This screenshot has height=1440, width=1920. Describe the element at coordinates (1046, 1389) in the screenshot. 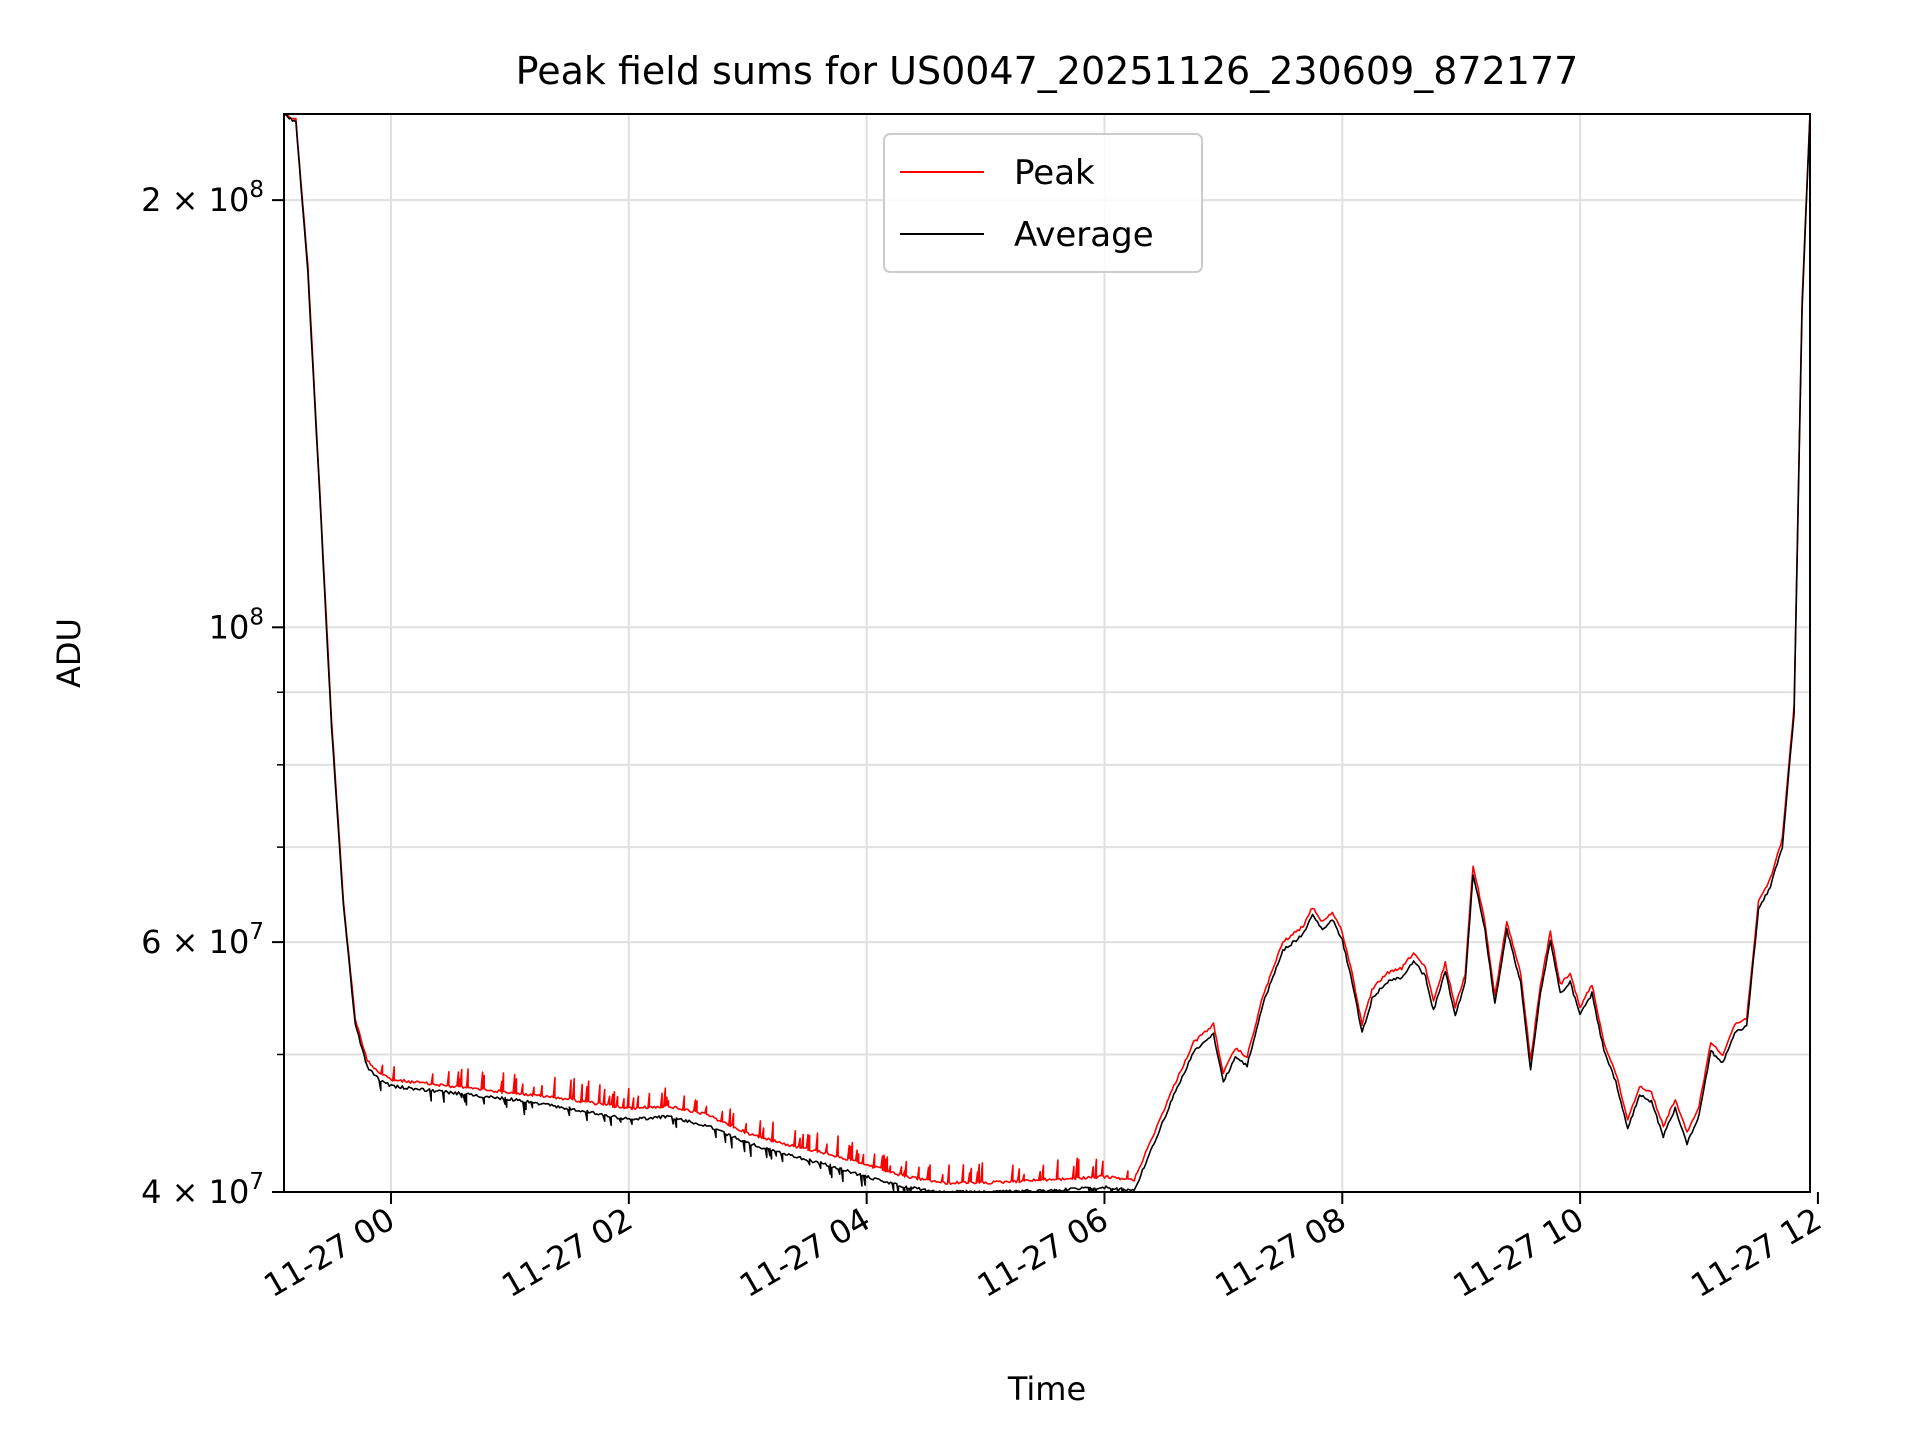

I see `x-axis-label: Time` at that location.